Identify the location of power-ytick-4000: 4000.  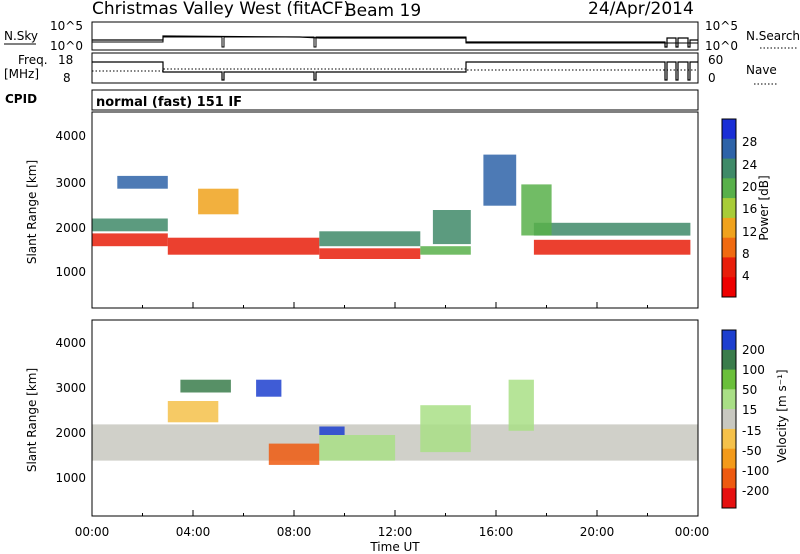
(70, 136).